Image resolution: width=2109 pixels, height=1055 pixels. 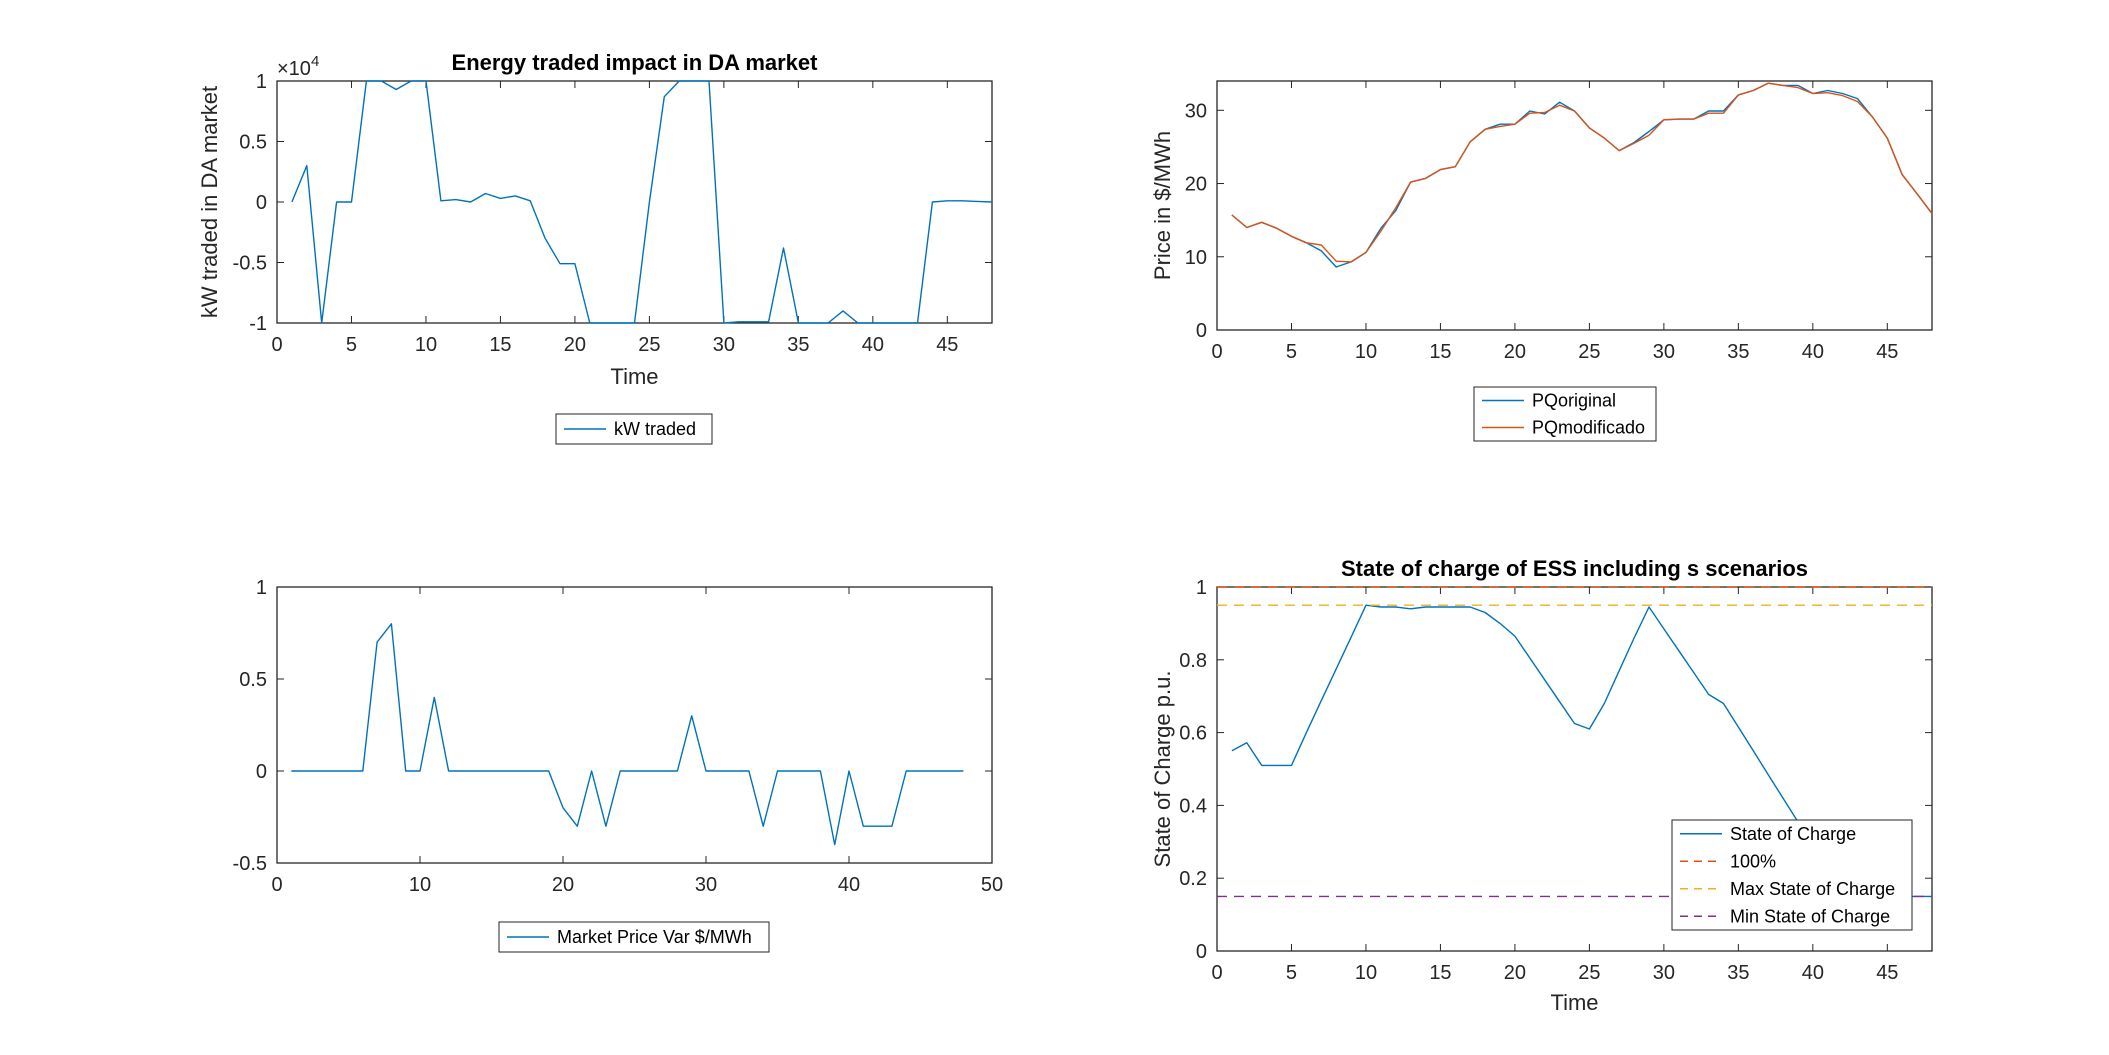 I want to click on price-xtick-label: 0, so click(x=1216, y=352).